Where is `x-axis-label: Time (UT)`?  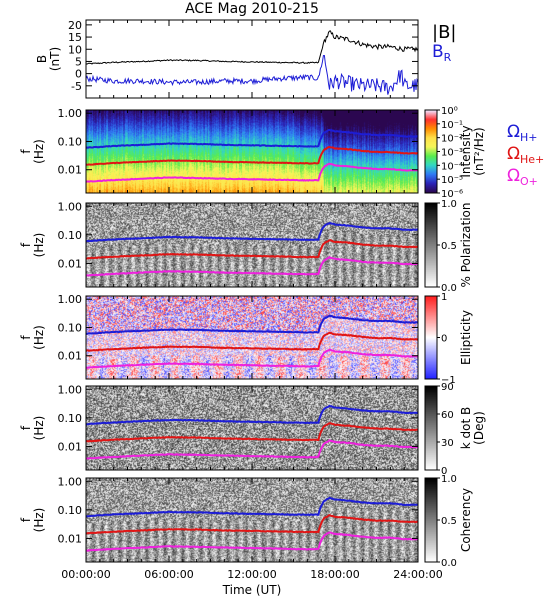
x-axis-label: Time (UT) is located at coordinates (252, 590).